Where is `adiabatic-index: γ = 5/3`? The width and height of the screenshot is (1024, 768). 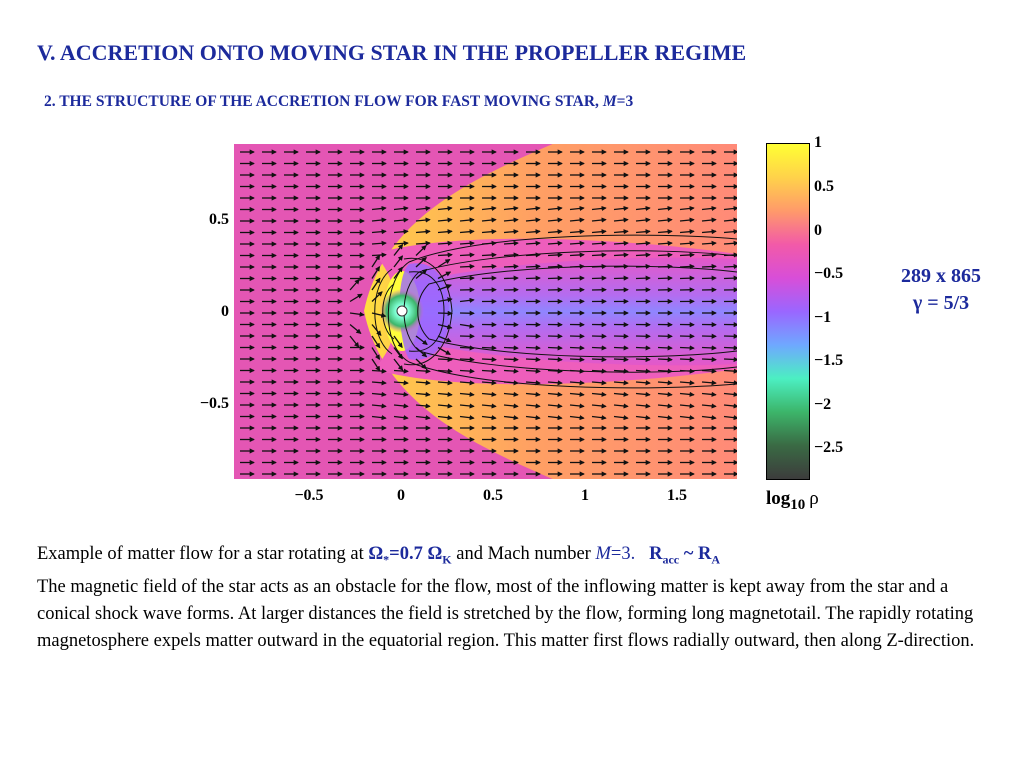
adiabatic-index: γ = 5/3 is located at coordinates (941, 303).